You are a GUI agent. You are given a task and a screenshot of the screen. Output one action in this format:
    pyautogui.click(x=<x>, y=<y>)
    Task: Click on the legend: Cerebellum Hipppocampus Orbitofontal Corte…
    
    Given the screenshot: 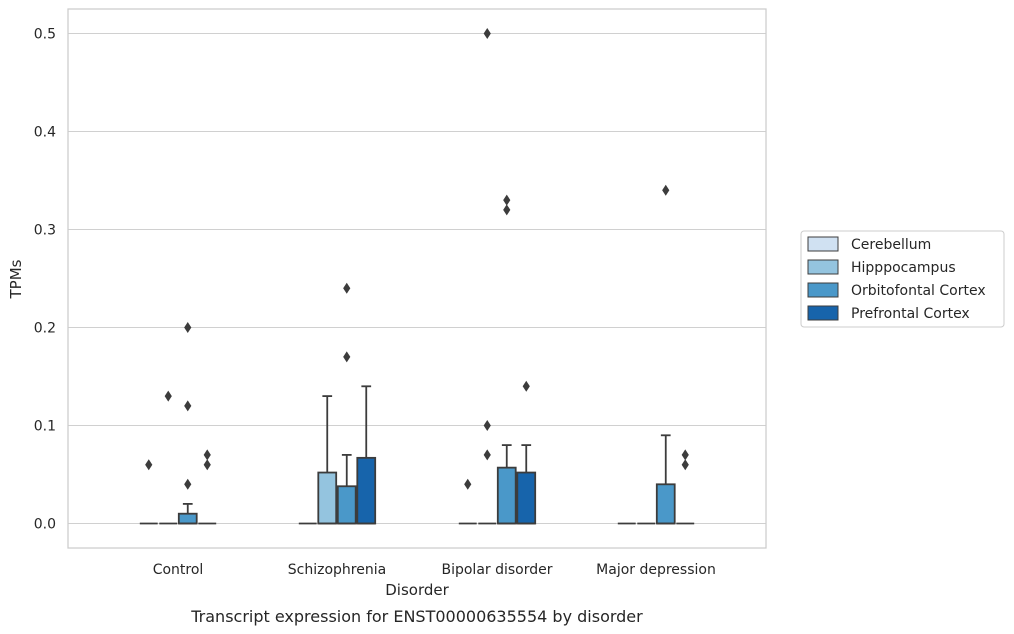 What is the action you would take?
    pyautogui.click(x=902, y=279)
    